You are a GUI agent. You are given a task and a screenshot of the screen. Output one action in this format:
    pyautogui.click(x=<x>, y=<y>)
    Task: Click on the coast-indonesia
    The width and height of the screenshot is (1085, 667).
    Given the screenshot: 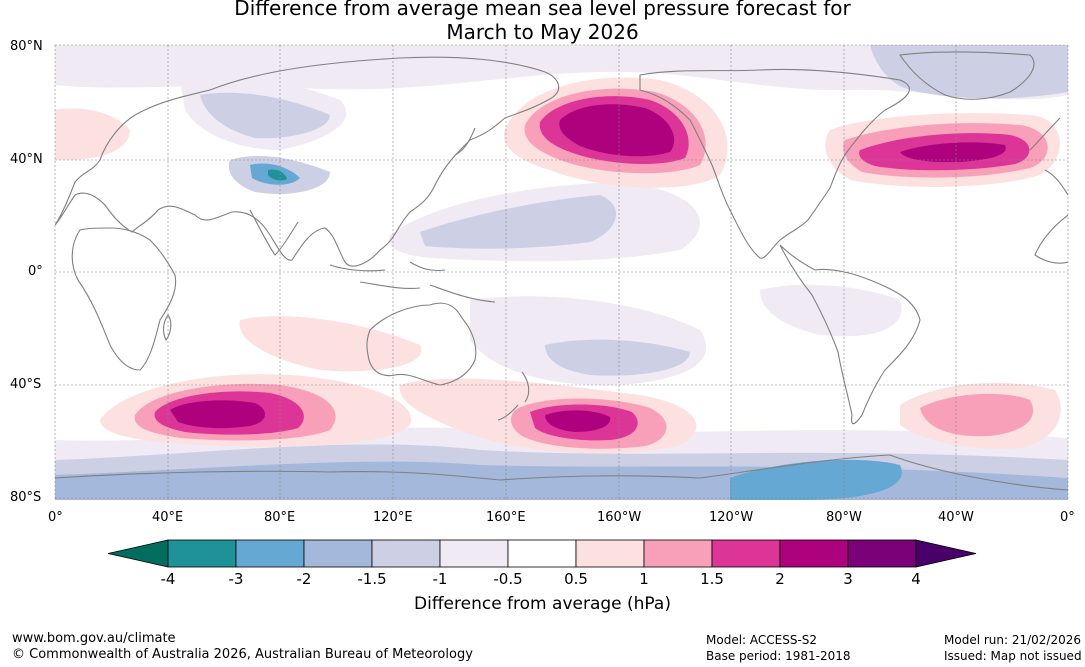 What is the action you would take?
    pyautogui.click(x=412, y=282)
    